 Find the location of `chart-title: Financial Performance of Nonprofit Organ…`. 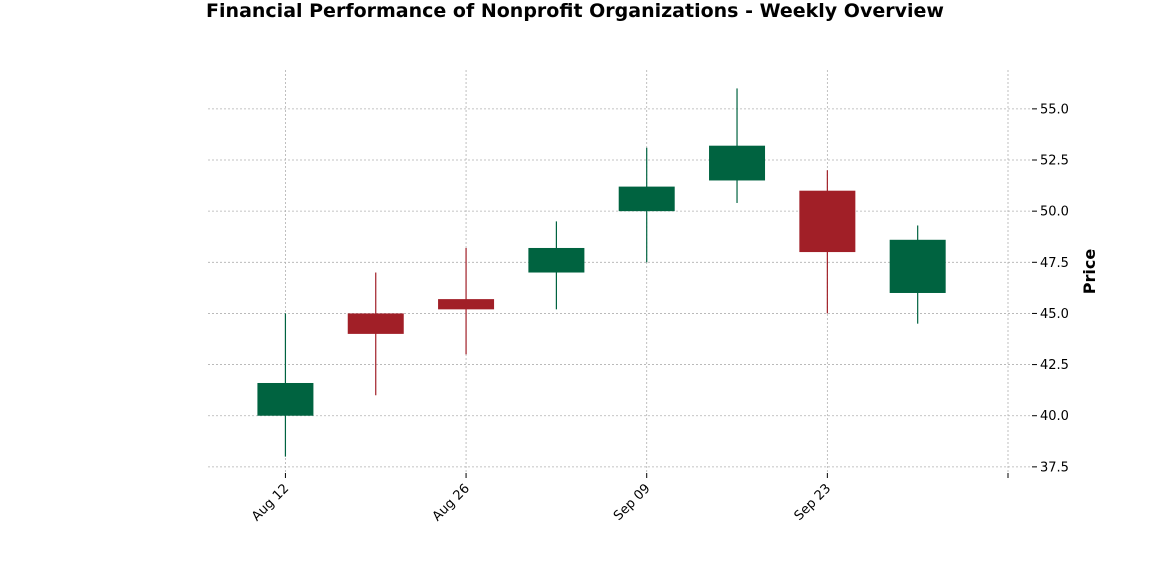

chart-title: Financial Performance of Nonprofit Organ… is located at coordinates (575, 11).